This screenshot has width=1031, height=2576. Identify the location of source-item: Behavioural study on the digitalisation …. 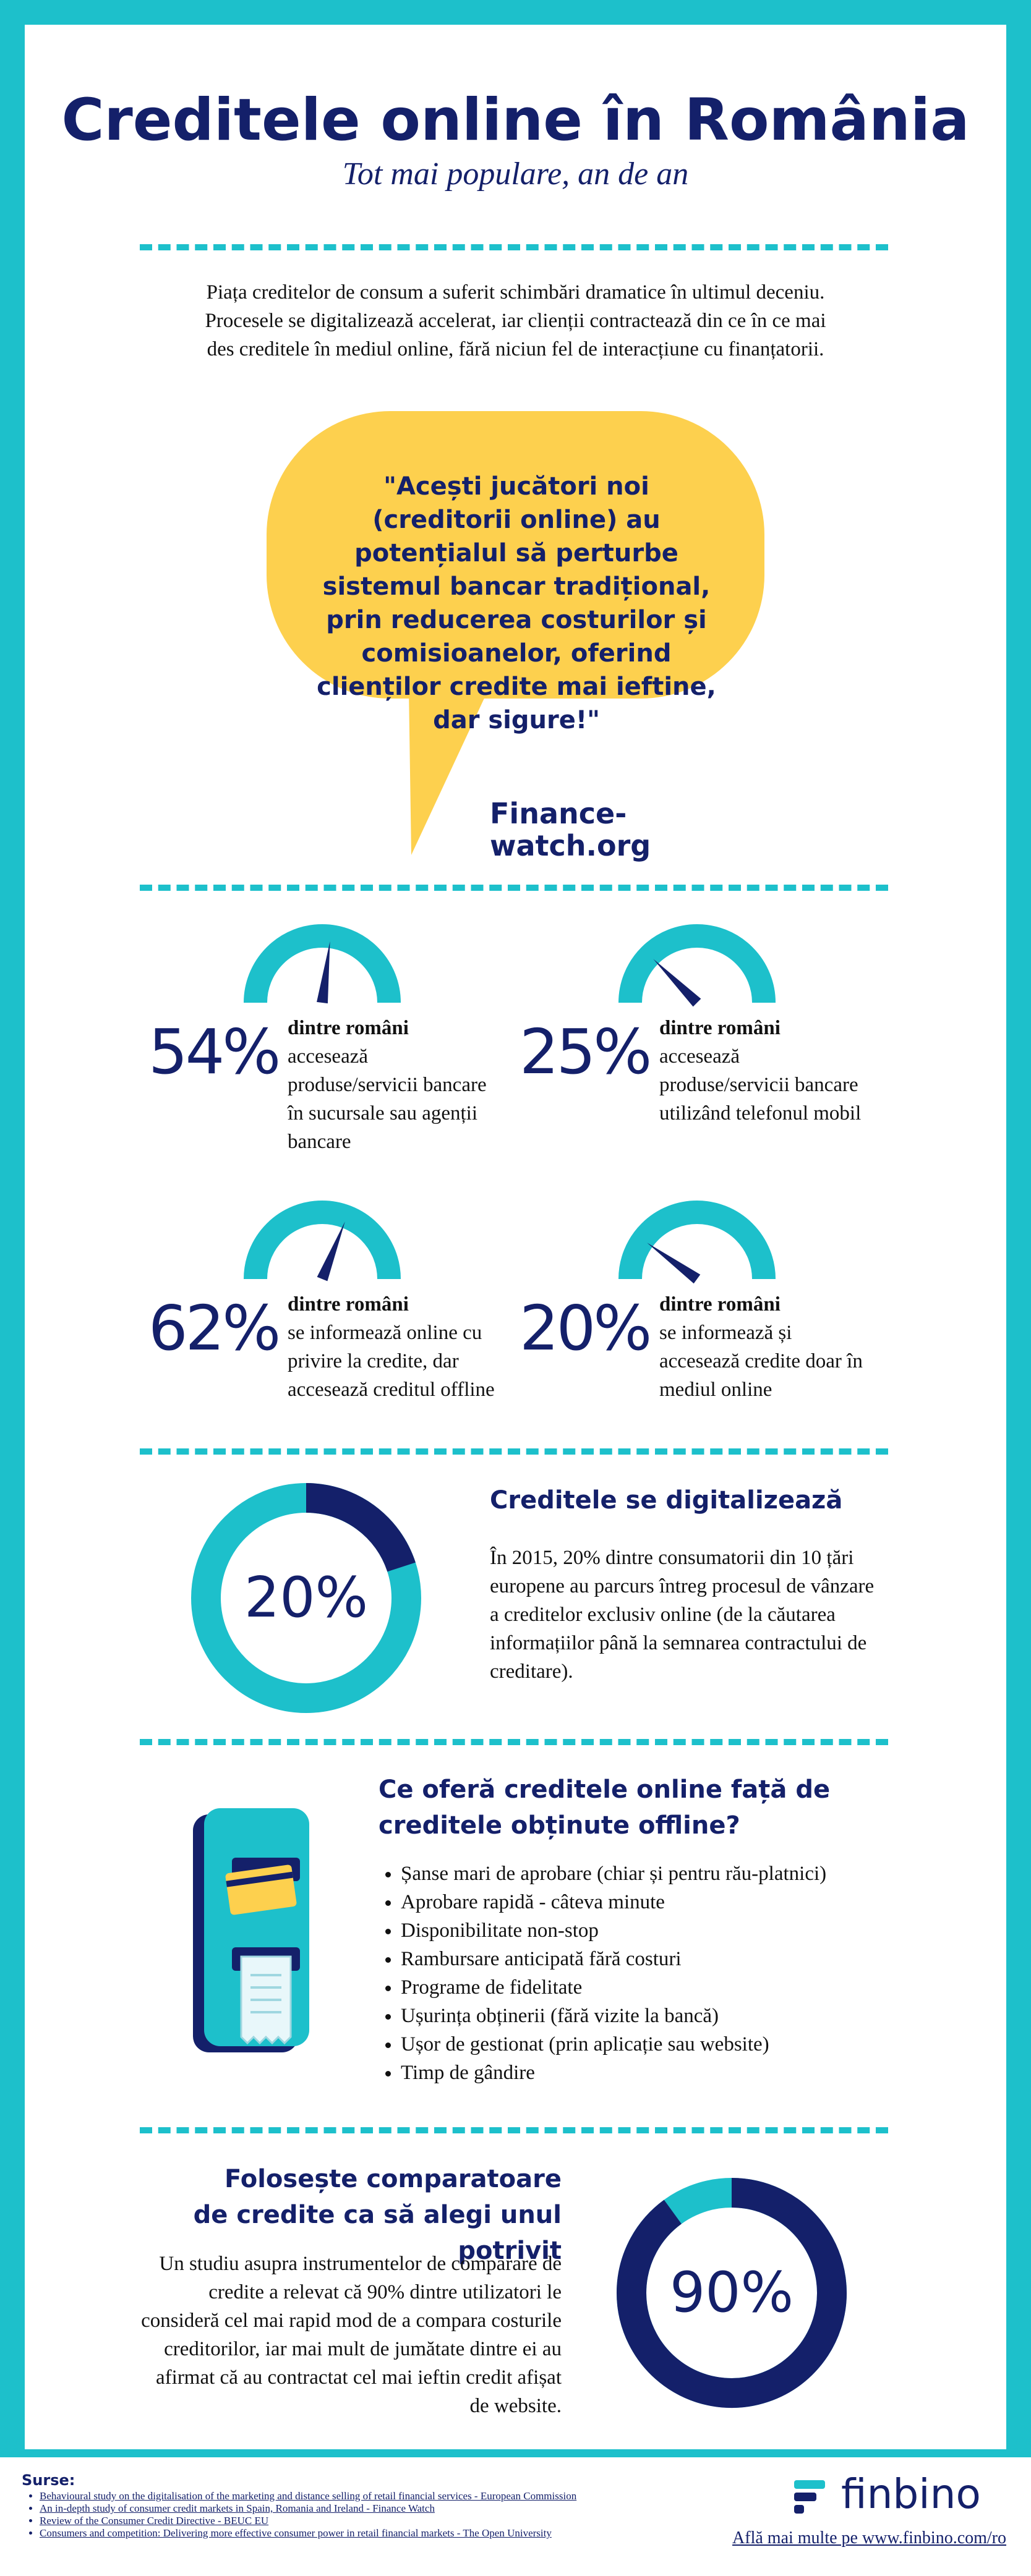
(411, 2496).